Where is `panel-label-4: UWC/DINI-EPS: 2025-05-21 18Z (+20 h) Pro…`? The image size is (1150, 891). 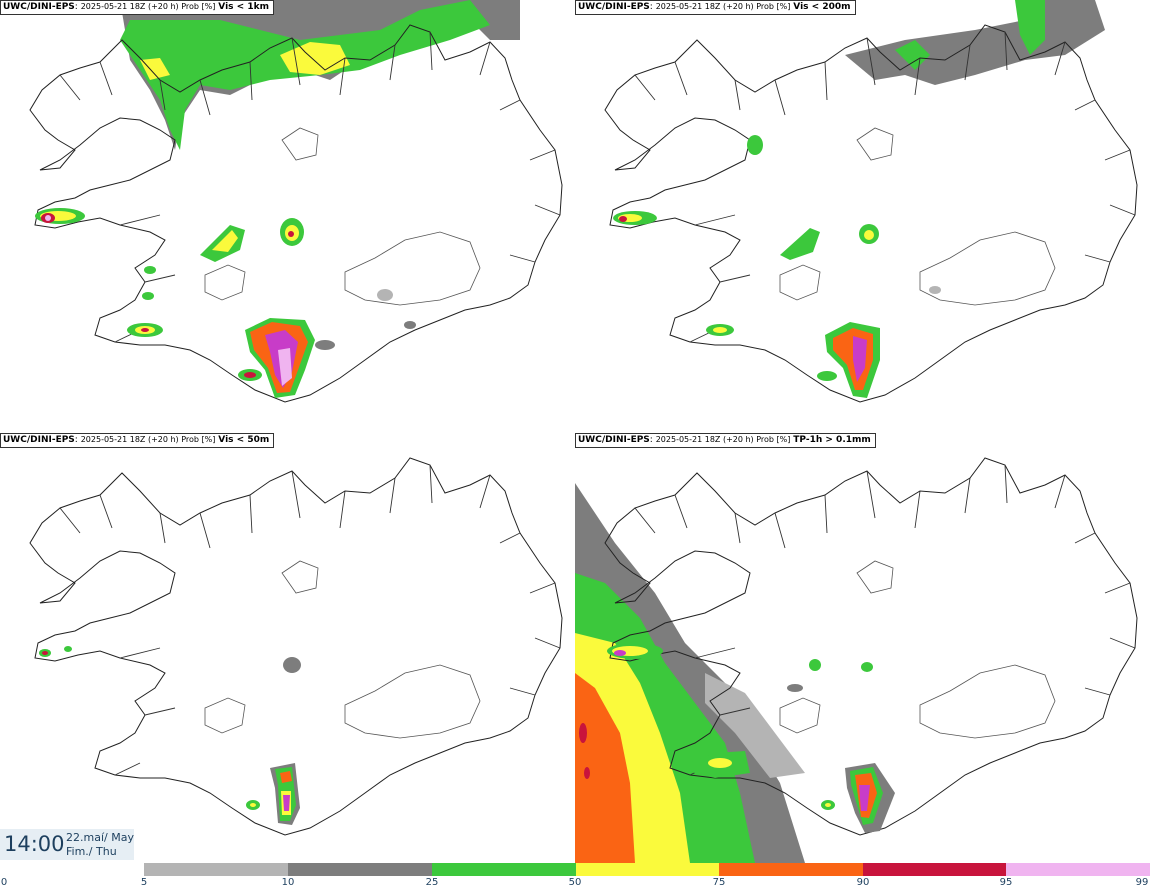 panel-label-4: UWC/DINI-EPS: 2025-05-21 18Z (+20 h) Pro… is located at coordinates (725, 440).